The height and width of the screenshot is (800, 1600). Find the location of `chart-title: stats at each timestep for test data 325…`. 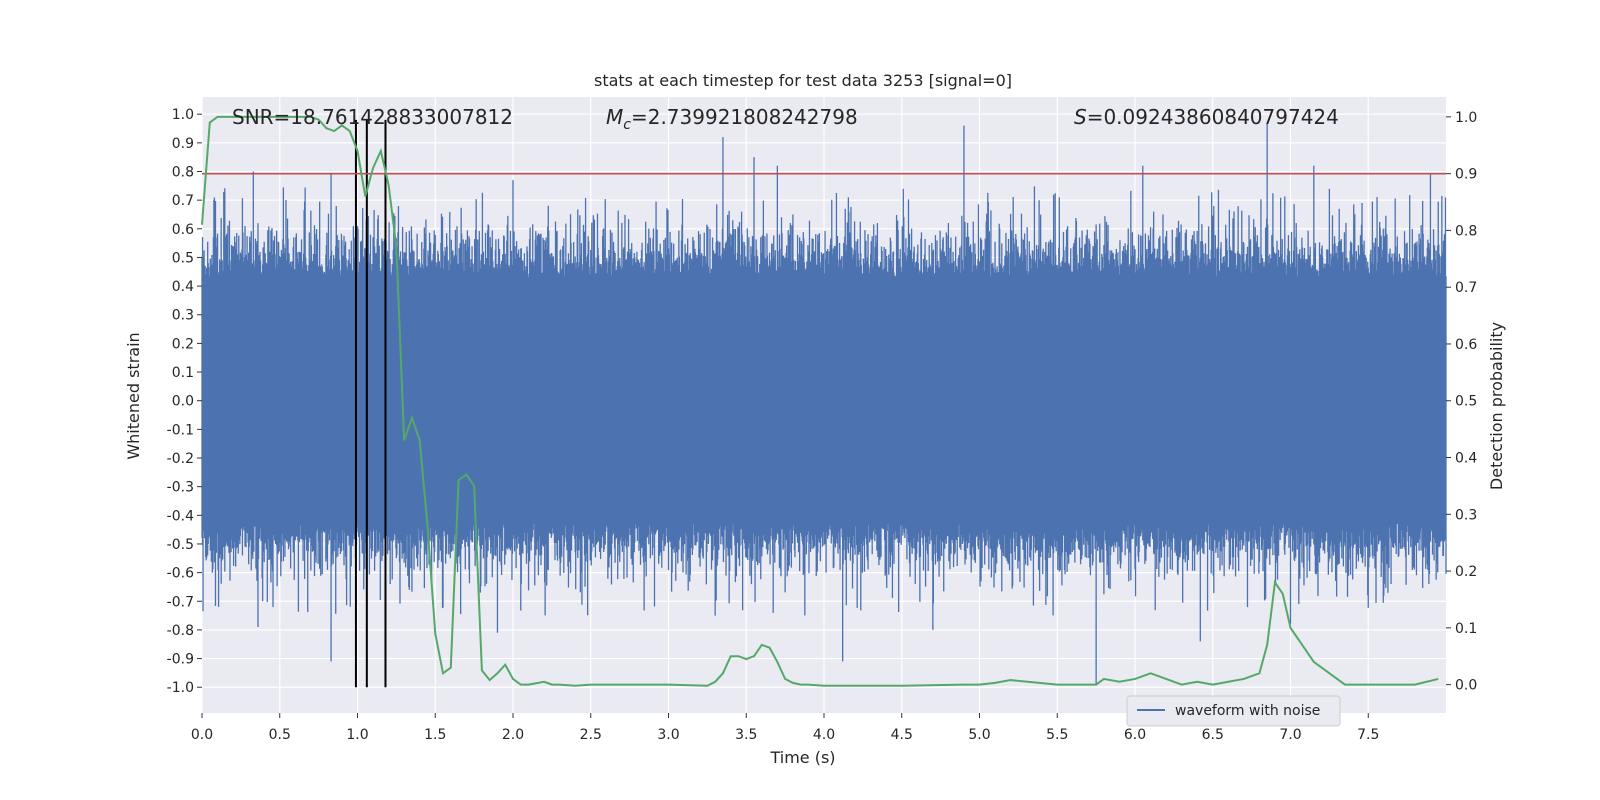

chart-title: stats at each timestep for test data 325… is located at coordinates (803, 80).